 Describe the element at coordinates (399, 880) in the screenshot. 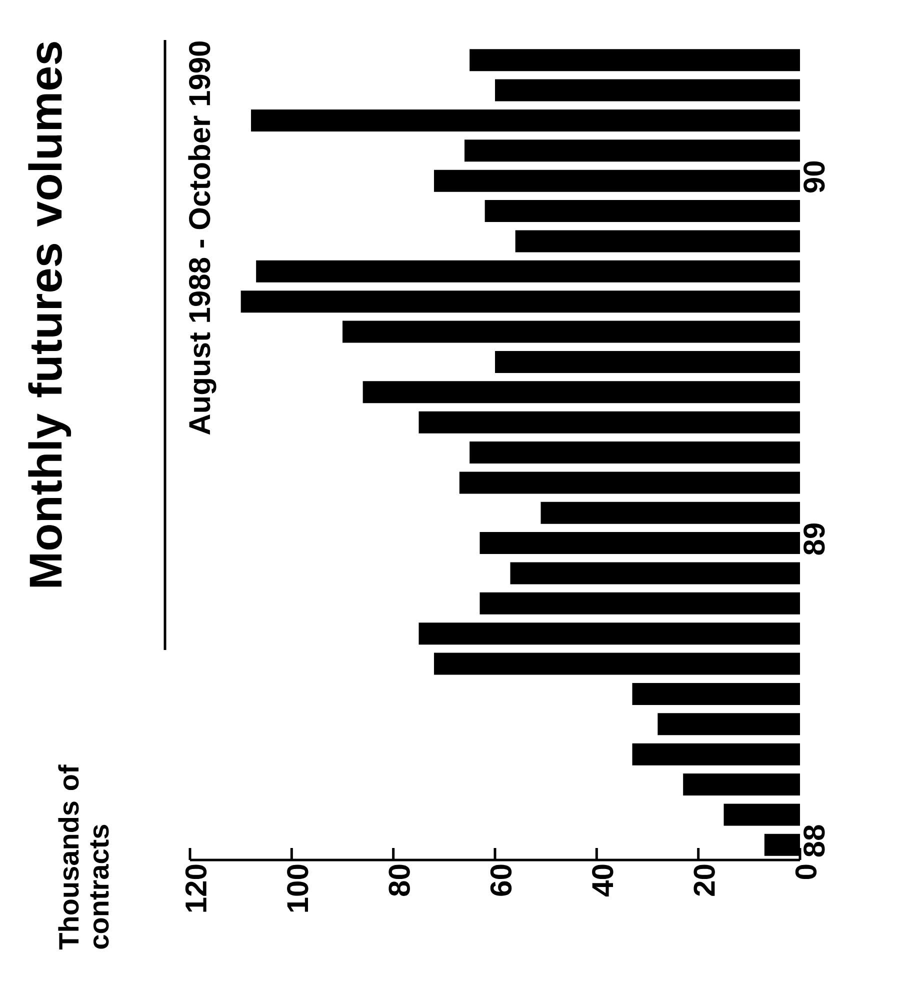

I see `x-tick-label: 80` at that location.